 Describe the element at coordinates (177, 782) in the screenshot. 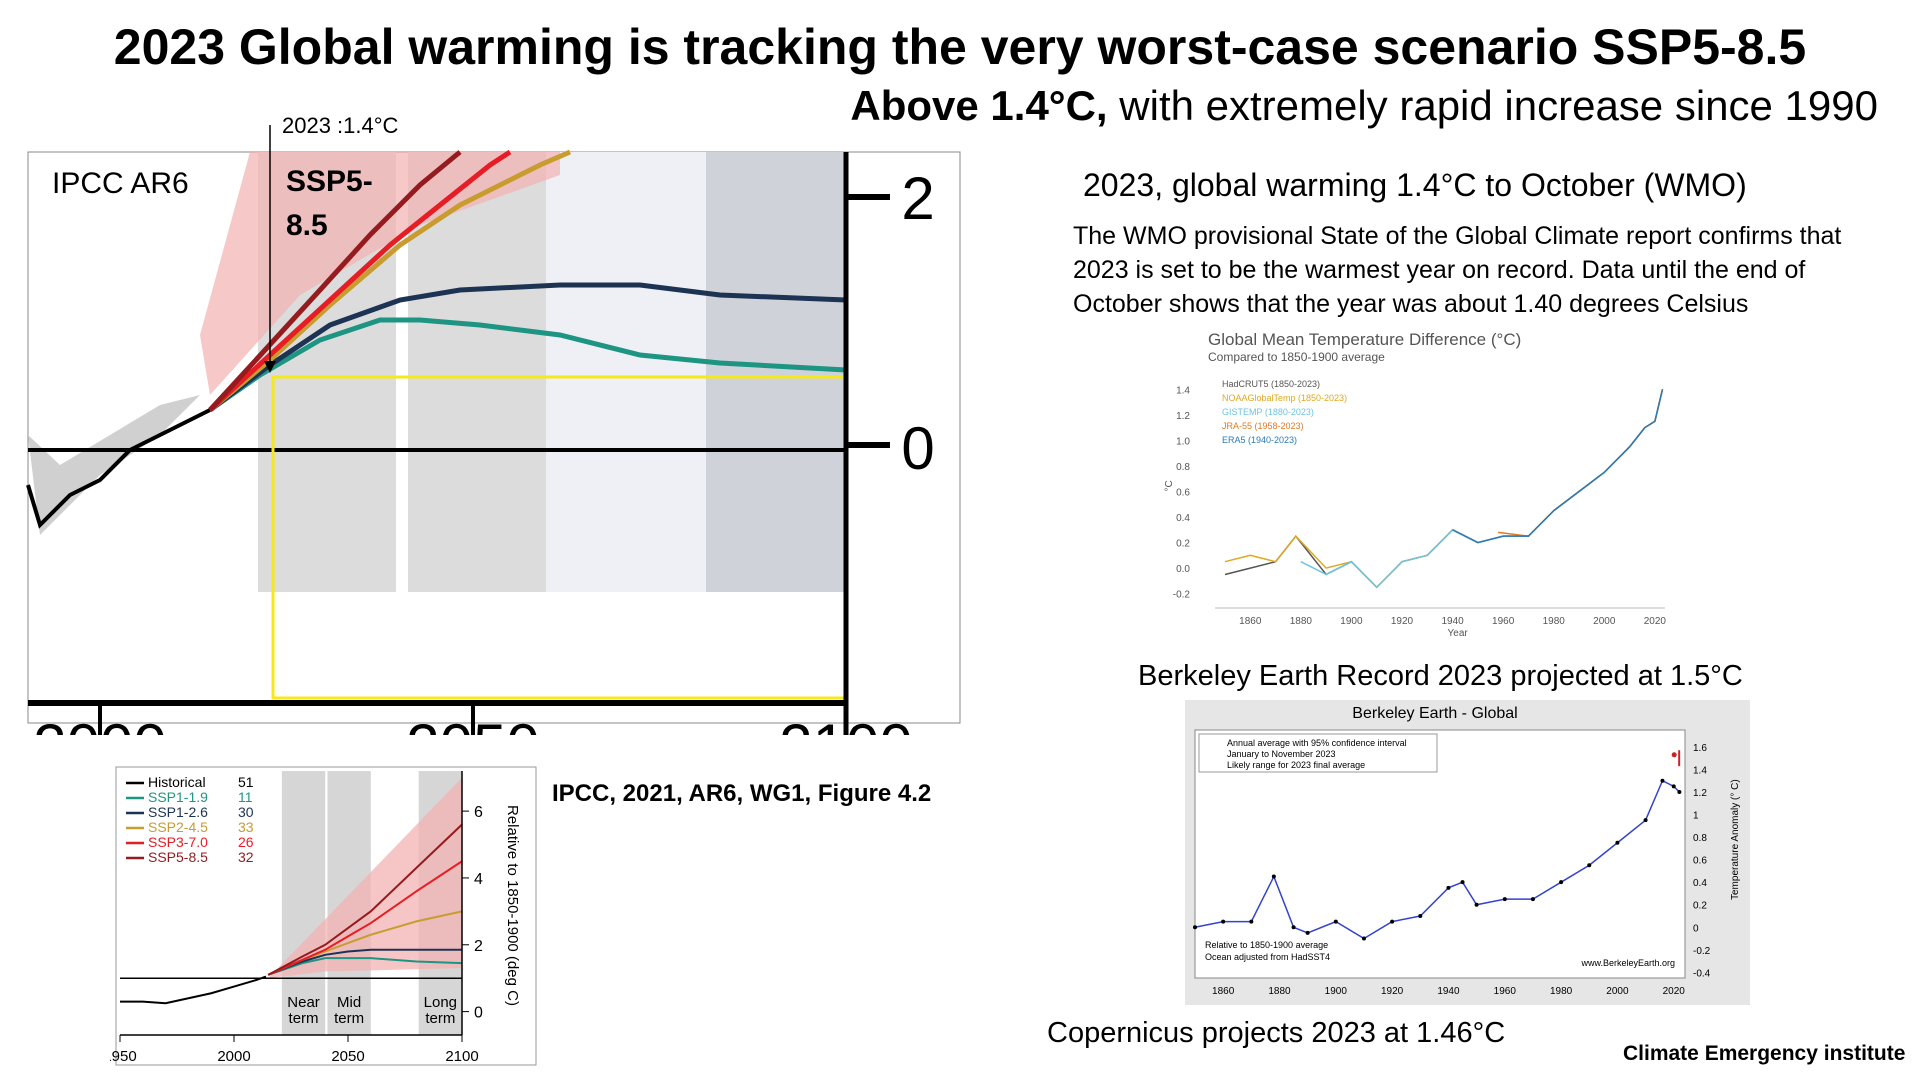

I see `small-legend-name-0: Historical` at that location.